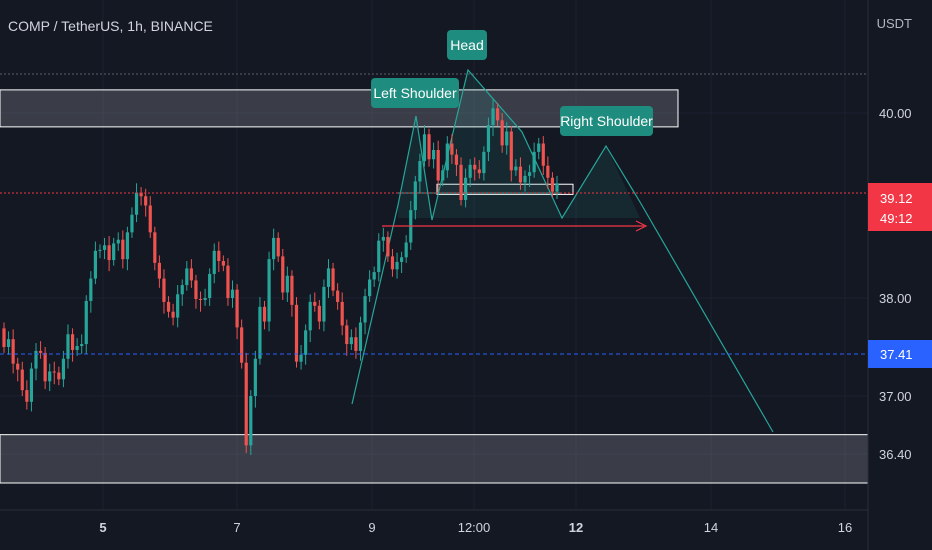 The height and width of the screenshot is (550, 932). What do you see at coordinates (512, 83) in the screenshot?
I see `pattern-labels: Head Left Shoulder Right Shoulder` at bounding box center [512, 83].